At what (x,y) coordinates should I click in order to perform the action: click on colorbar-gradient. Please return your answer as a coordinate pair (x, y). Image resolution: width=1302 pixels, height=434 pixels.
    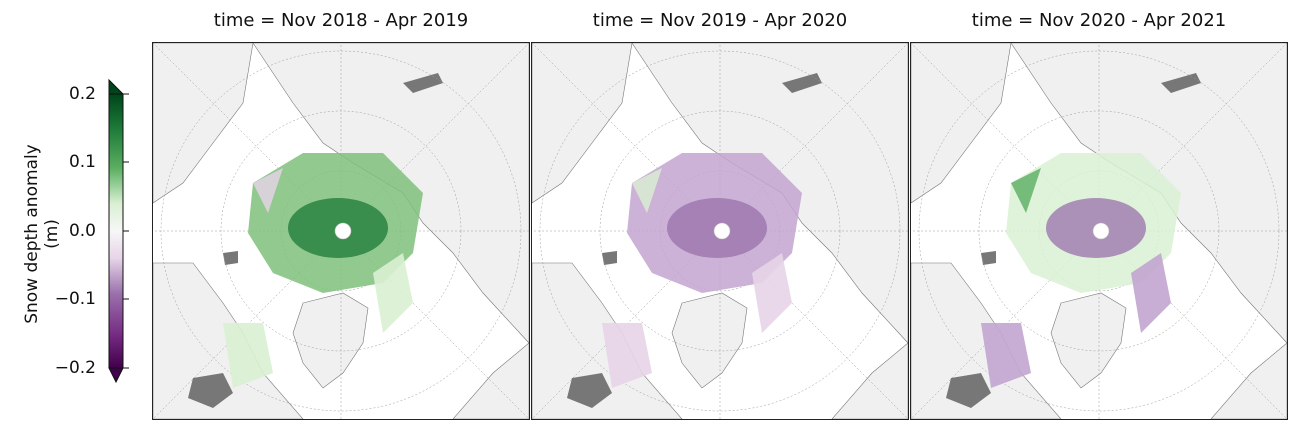
    Looking at the image, I should click on (118, 231).